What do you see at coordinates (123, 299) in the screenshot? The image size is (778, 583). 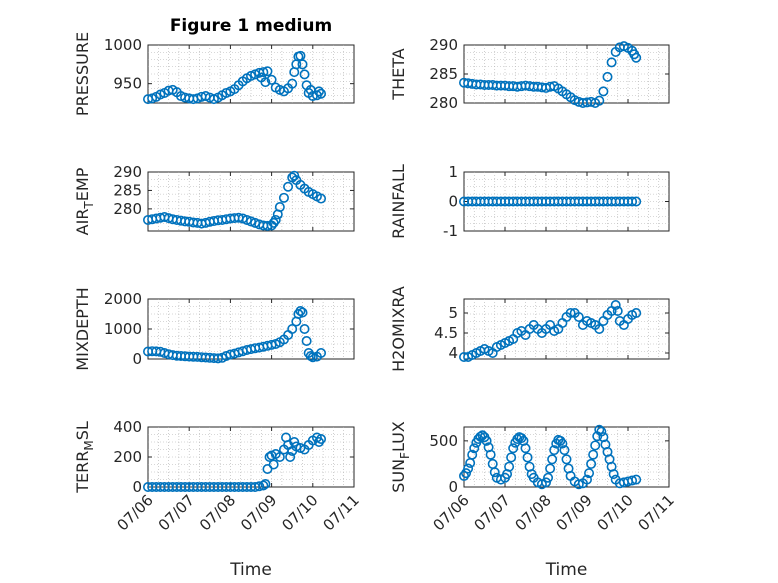 I see `y-tick-label: 2000` at bounding box center [123, 299].